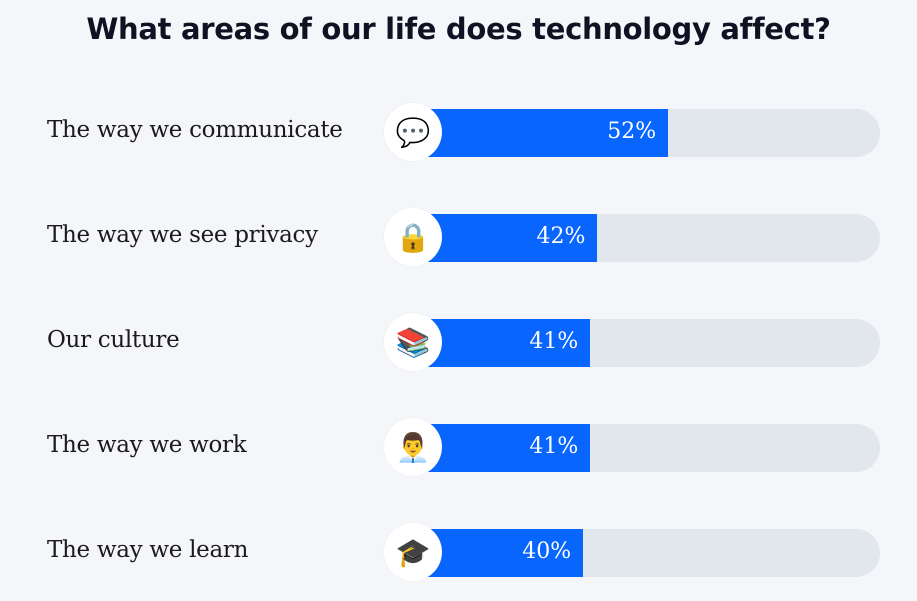  What do you see at coordinates (113, 340) in the screenshot?
I see `category-label: Our culture` at bounding box center [113, 340].